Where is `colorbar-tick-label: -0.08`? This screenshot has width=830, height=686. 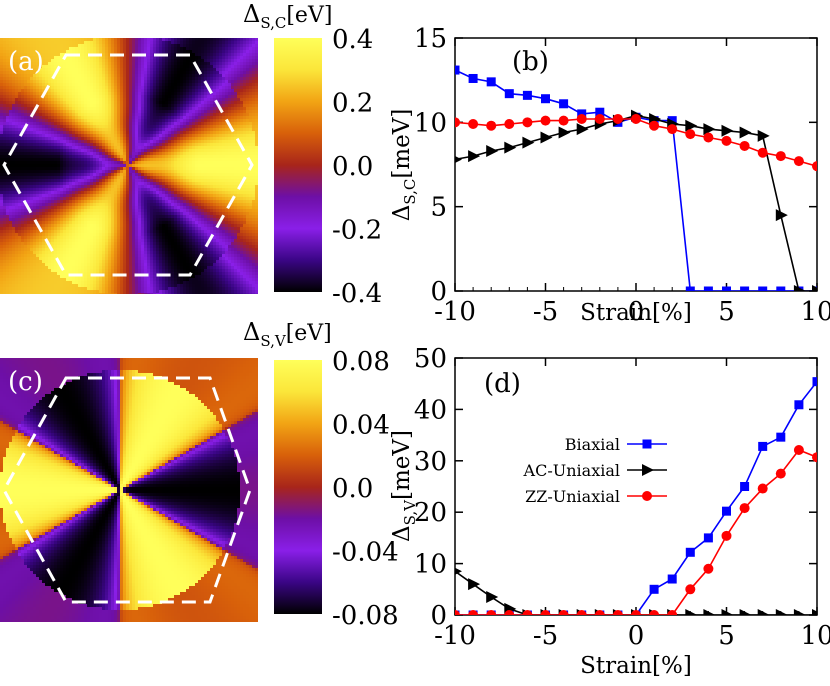 colorbar-tick-label: -0.08 is located at coordinates (365, 616).